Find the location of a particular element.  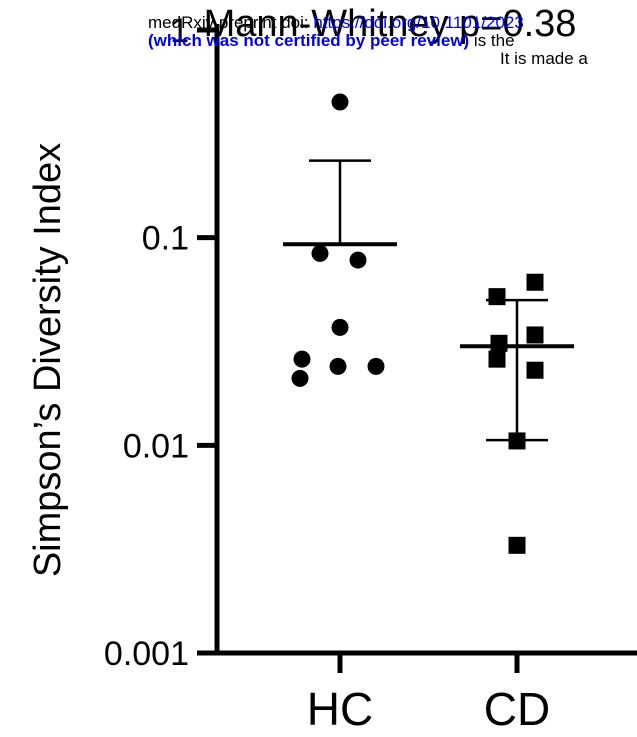

x-tick-label: HC is located at coordinates (340, 709).